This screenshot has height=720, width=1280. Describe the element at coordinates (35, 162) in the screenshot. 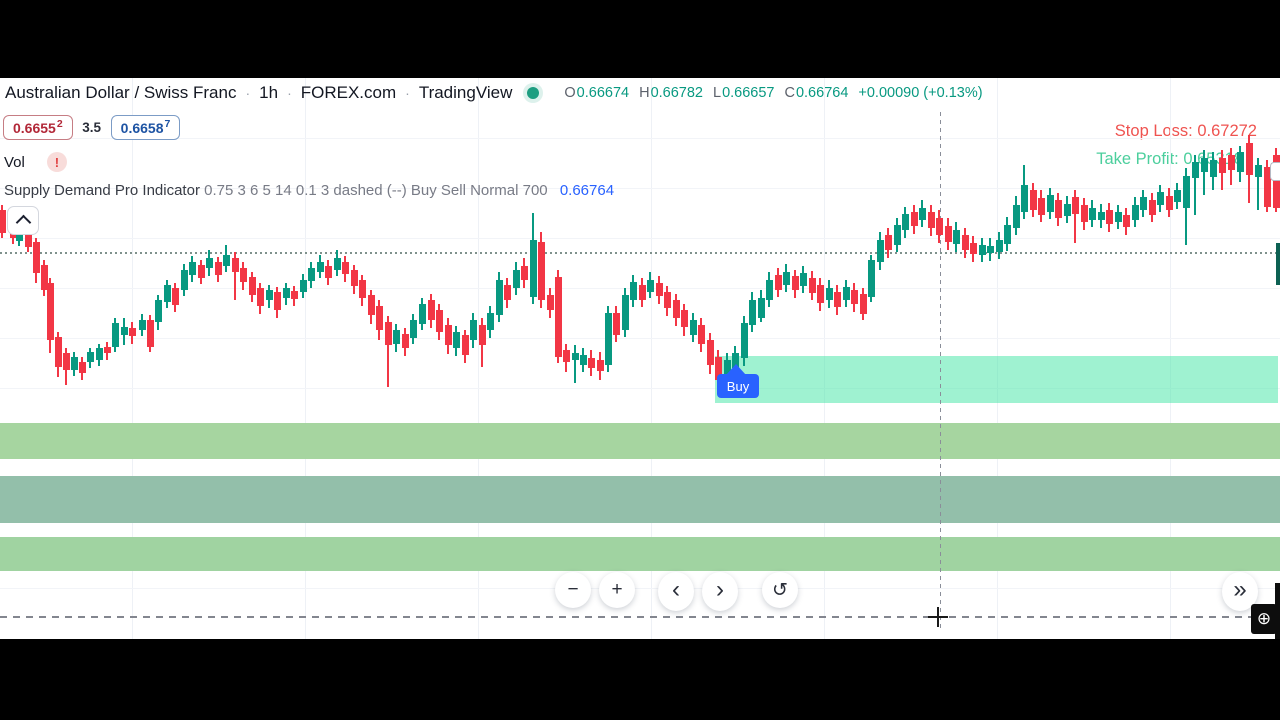

I see `volume-legend-row: Vol !` at that location.